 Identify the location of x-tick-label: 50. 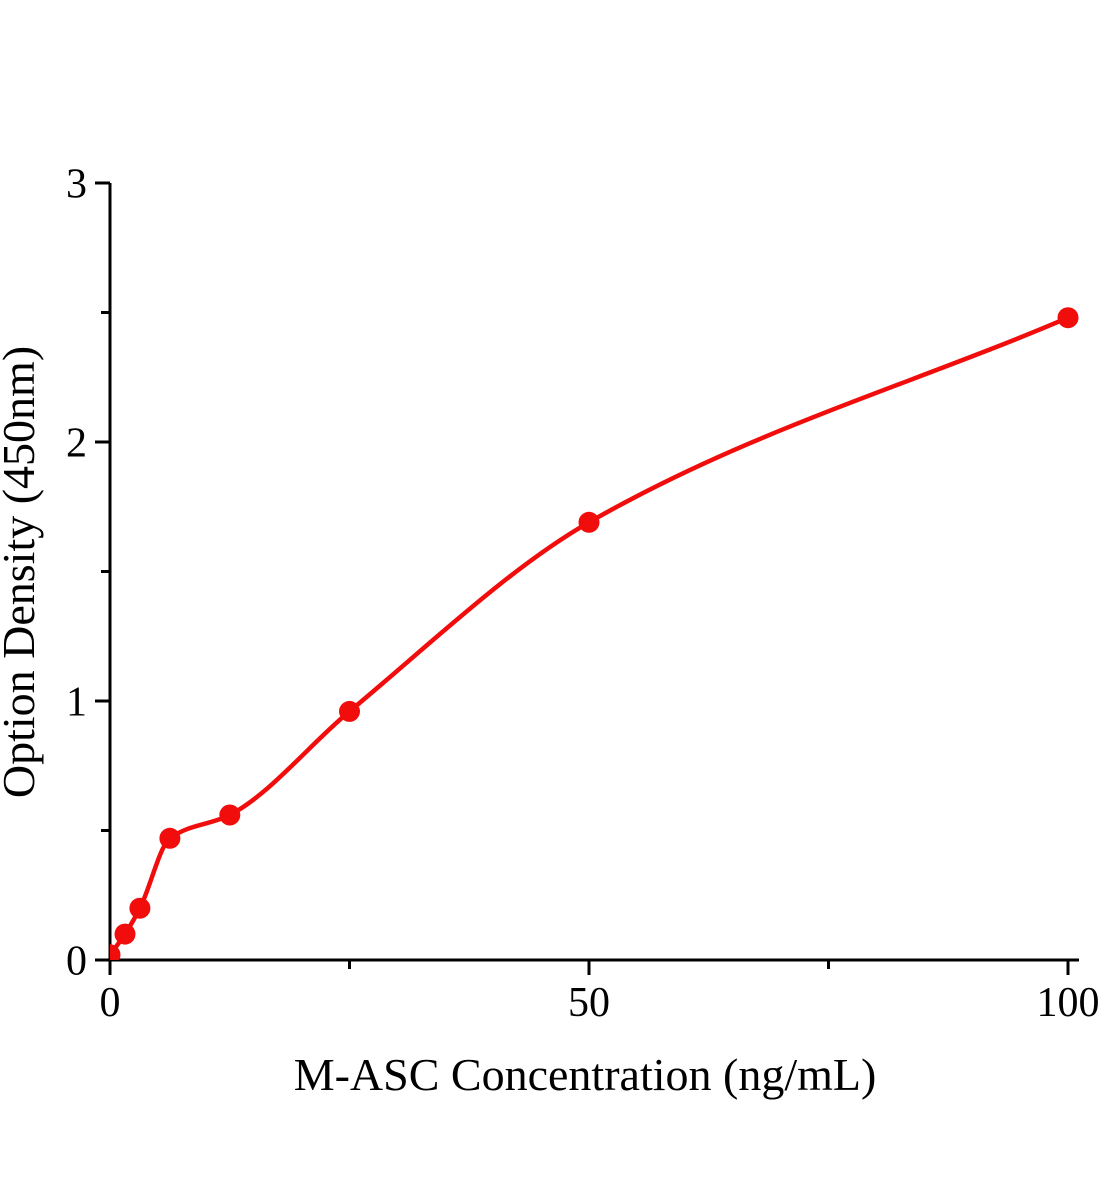
(589, 1003).